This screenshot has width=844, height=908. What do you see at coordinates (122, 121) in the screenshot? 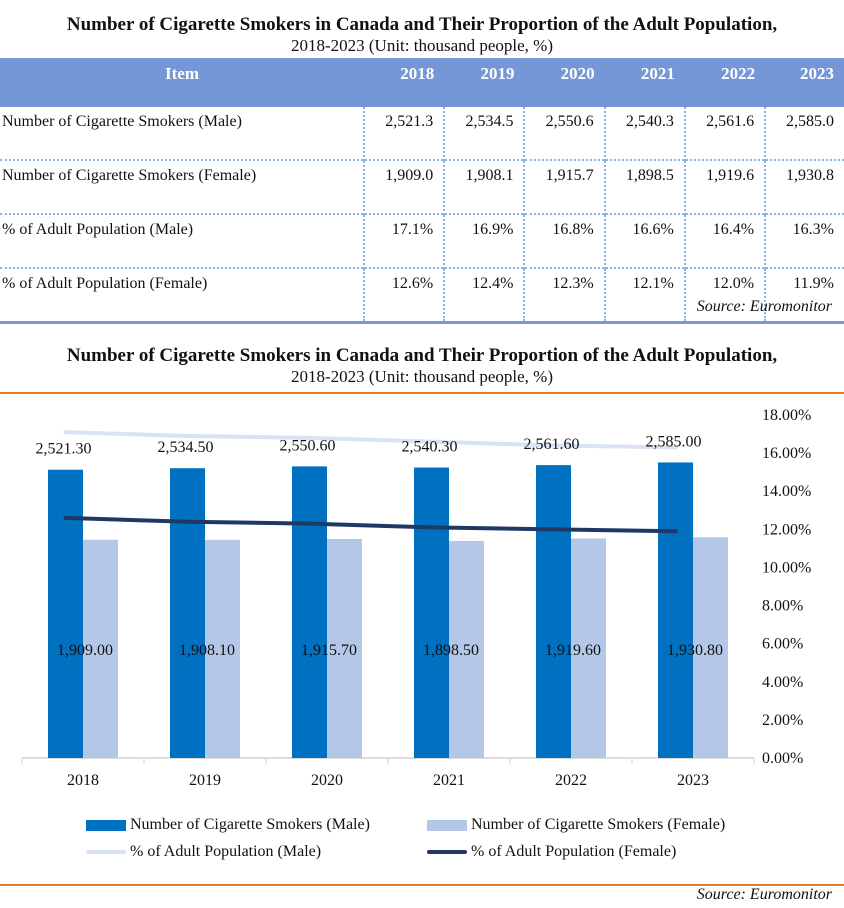
I see `row-label: Number of Cigarette Smokers (Male)` at bounding box center [122, 121].